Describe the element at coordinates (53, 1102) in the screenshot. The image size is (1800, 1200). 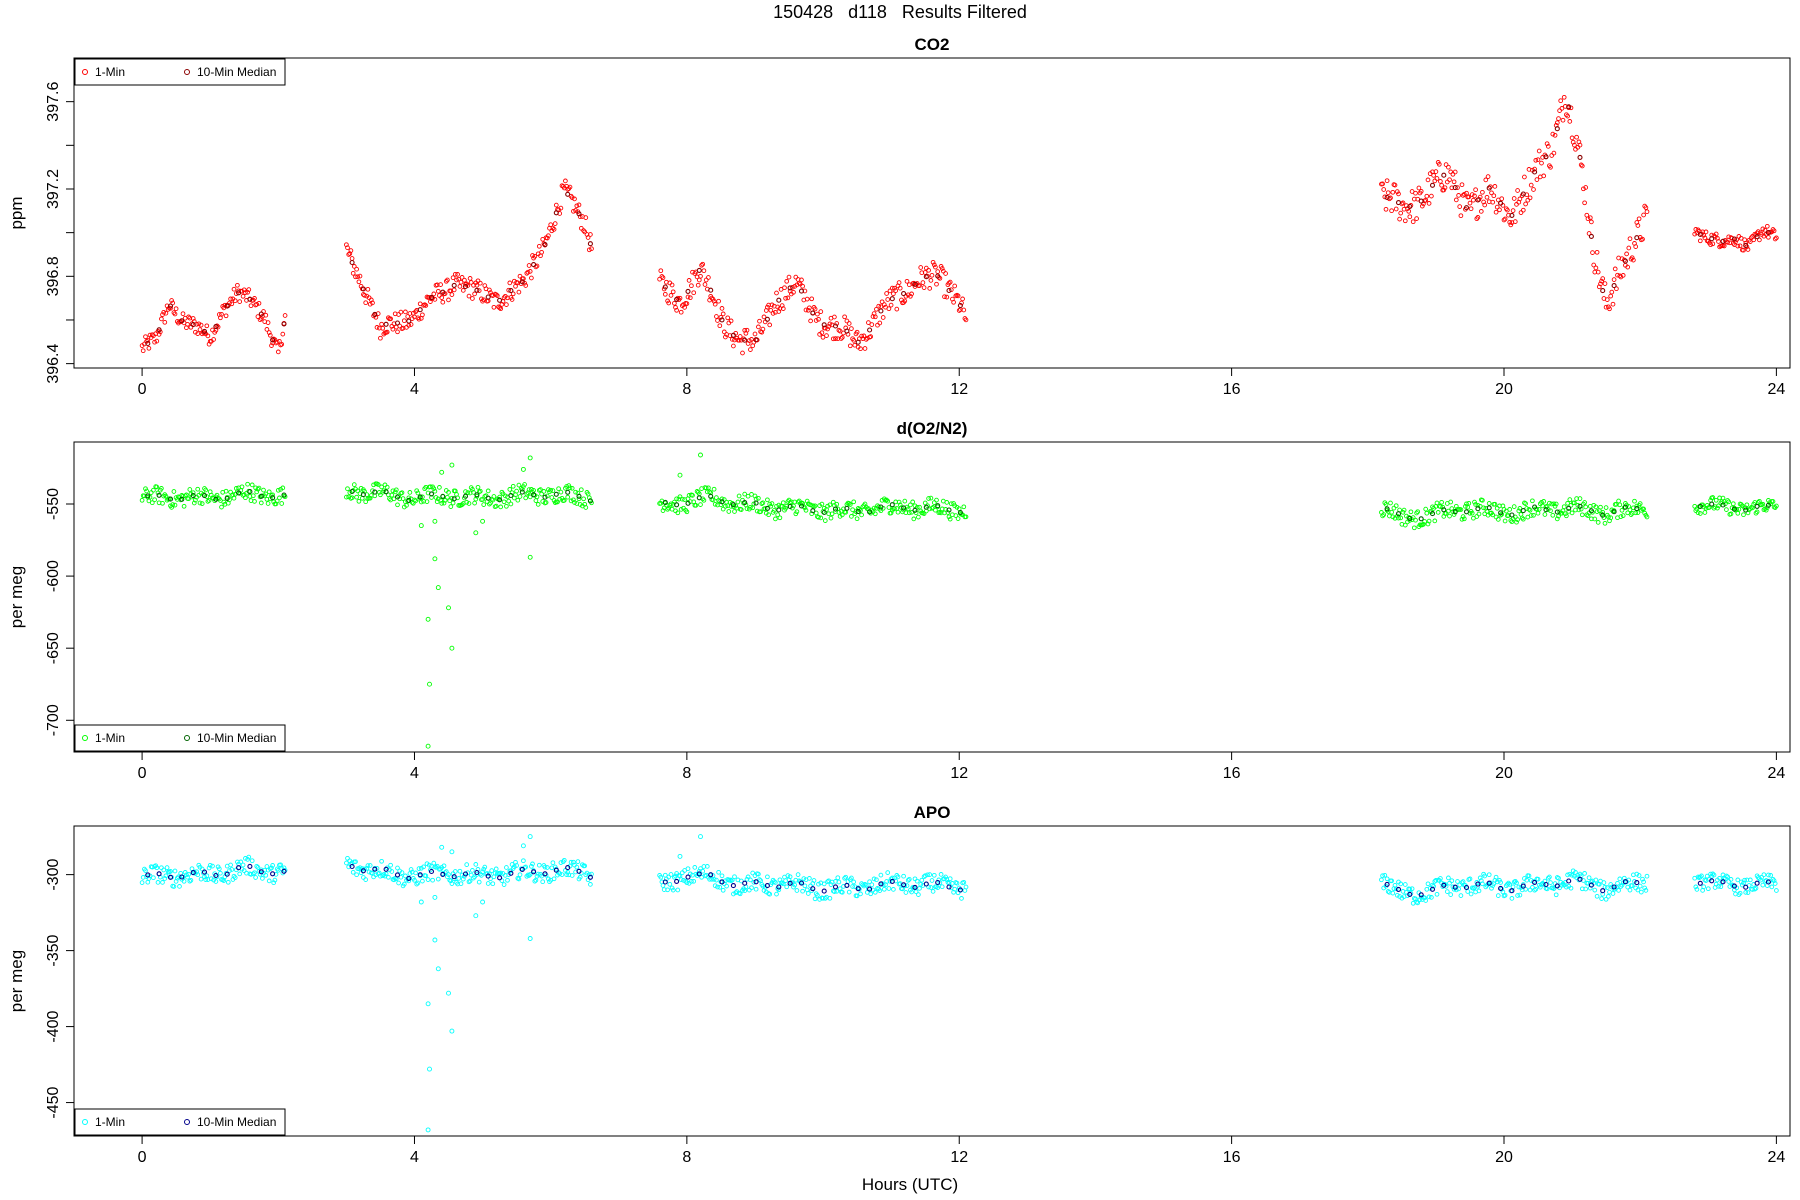
I see `apo-y-tick-label: -450` at that location.